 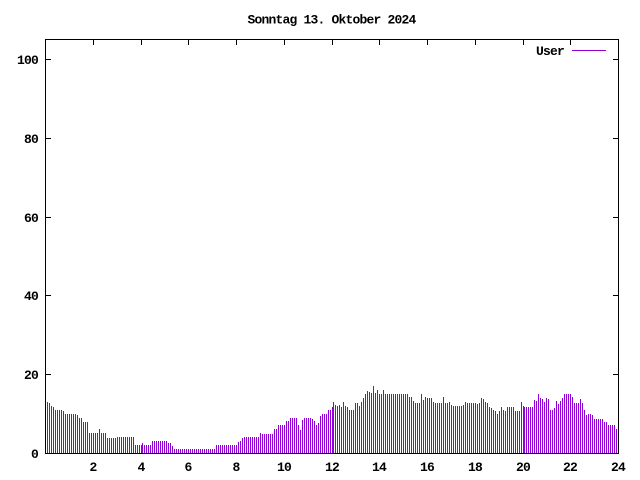 What do you see at coordinates (618, 467) in the screenshot?
I see `svg-text: 24` at bounding box center [618, 467].